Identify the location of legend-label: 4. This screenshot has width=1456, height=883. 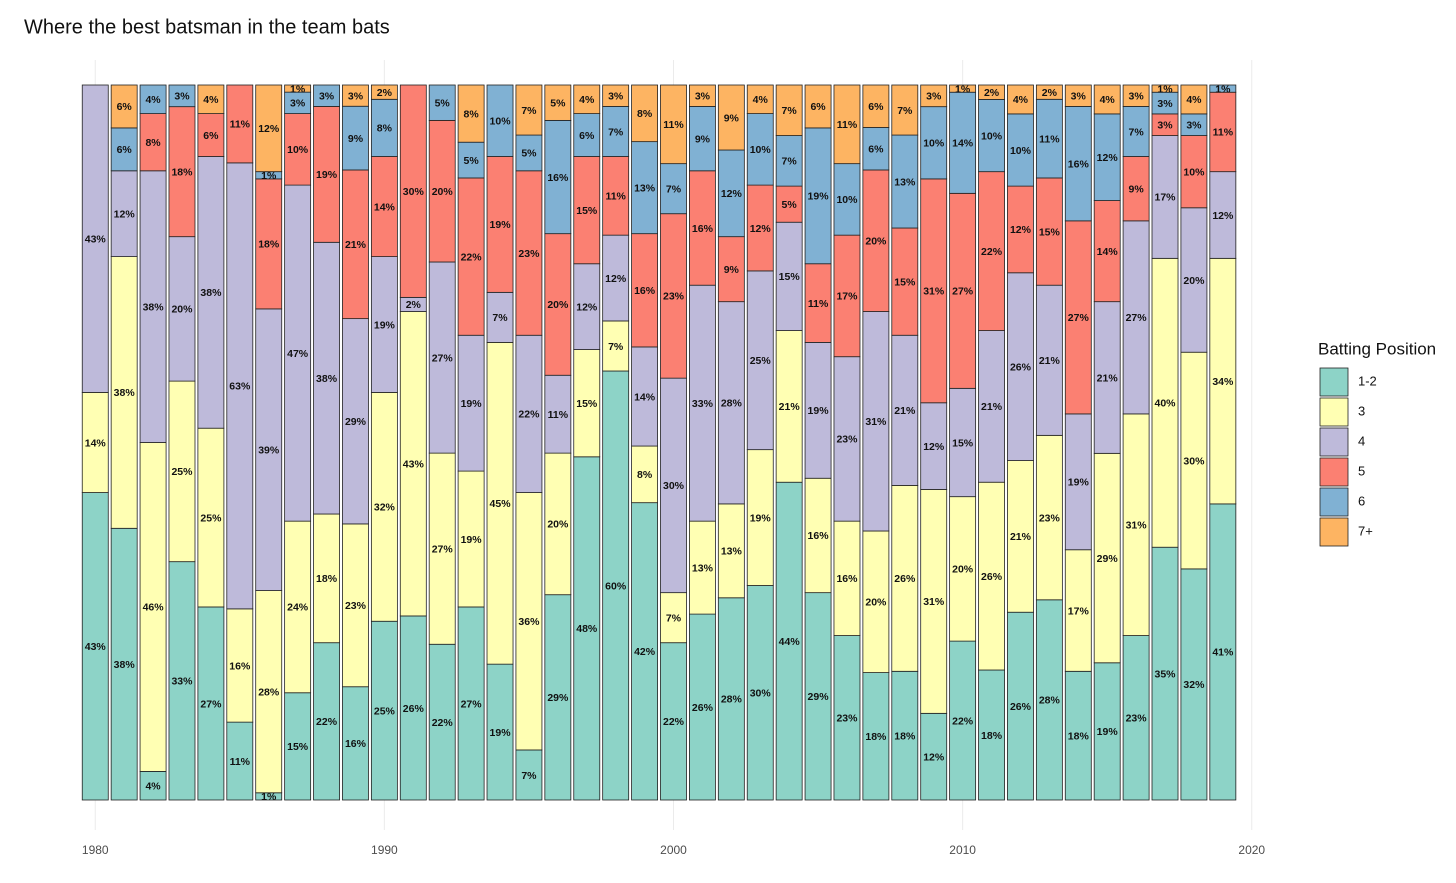
(1361, 440).